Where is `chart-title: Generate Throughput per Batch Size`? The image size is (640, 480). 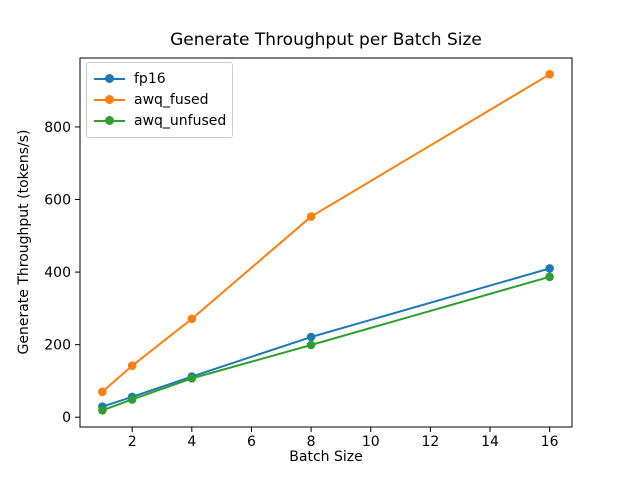
chart-title: Generate Throughput per Batch Size is located at coordinates (326, 40).